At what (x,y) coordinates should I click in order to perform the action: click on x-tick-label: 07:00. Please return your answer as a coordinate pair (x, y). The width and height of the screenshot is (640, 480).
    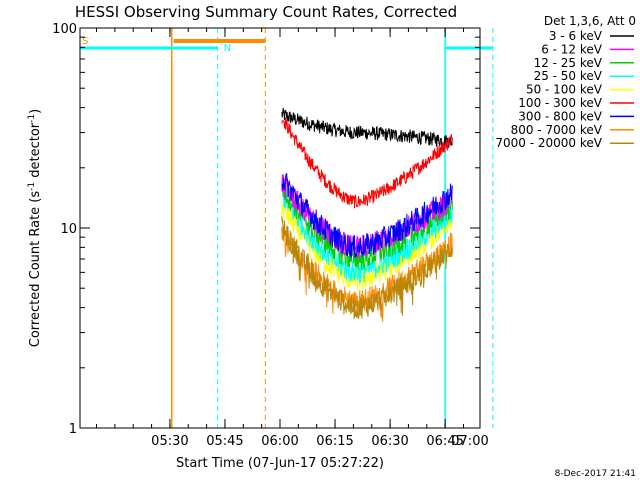
    Looking at the image, I should click on (469, 441).